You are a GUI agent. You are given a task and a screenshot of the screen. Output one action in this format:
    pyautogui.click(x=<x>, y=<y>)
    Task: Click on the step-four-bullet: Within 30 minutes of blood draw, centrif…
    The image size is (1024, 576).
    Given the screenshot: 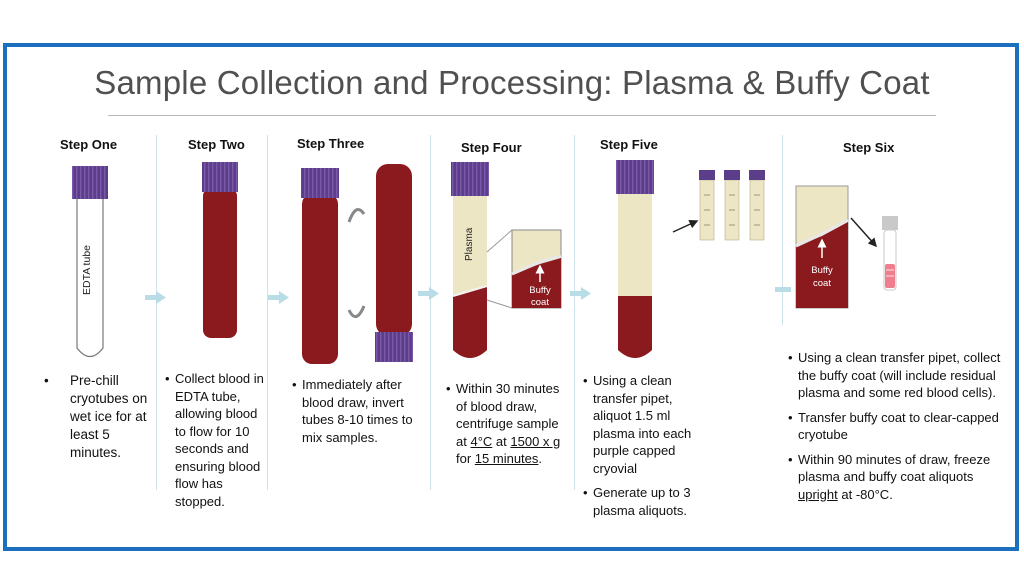 What is the action you would take?
    pyautogui.click(x=508, y=423)
    